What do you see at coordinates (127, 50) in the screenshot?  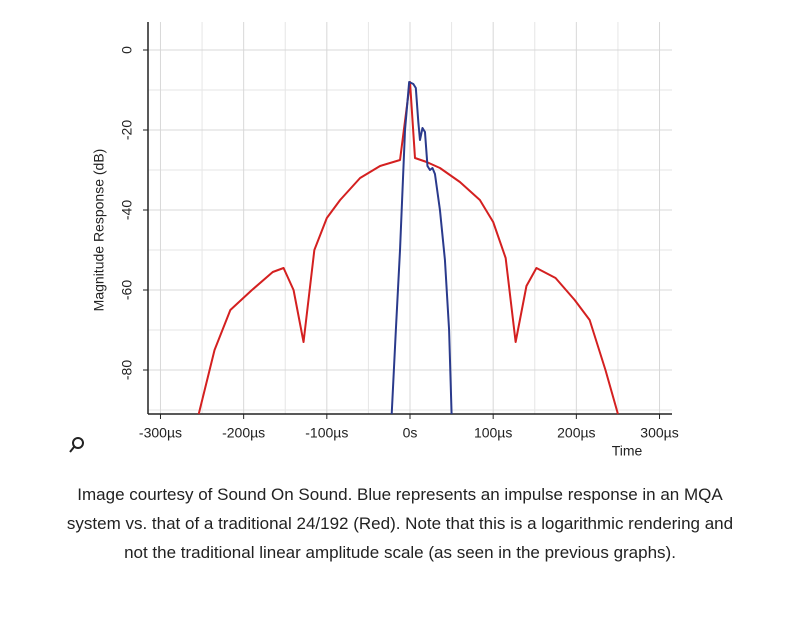 I see `y-tick-label: 0` at bounding box center [127, 50].